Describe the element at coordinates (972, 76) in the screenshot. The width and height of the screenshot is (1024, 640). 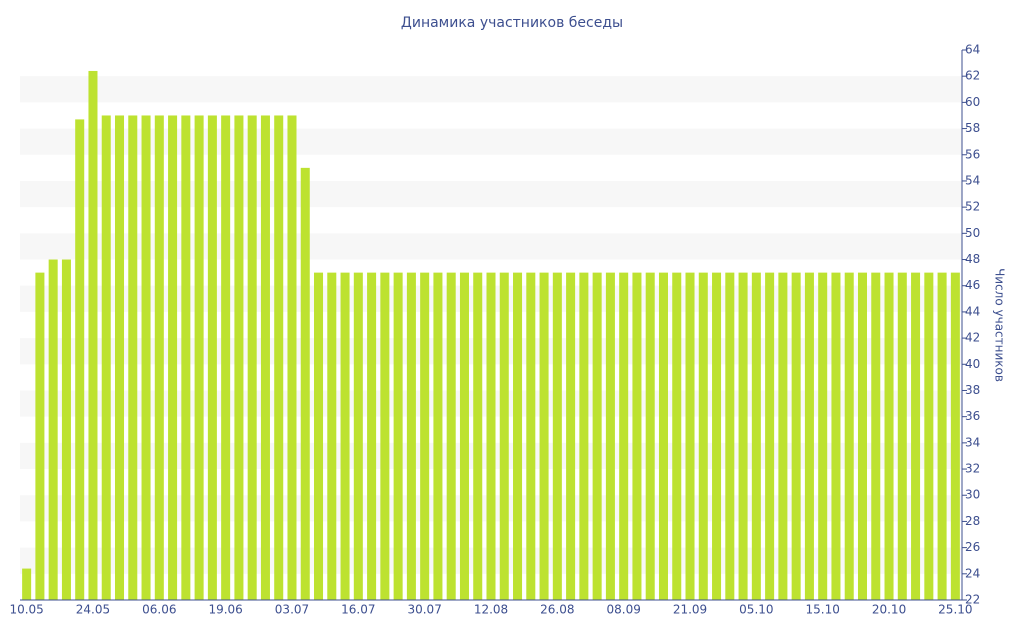
I see `y-tick-label: 62` at that location.